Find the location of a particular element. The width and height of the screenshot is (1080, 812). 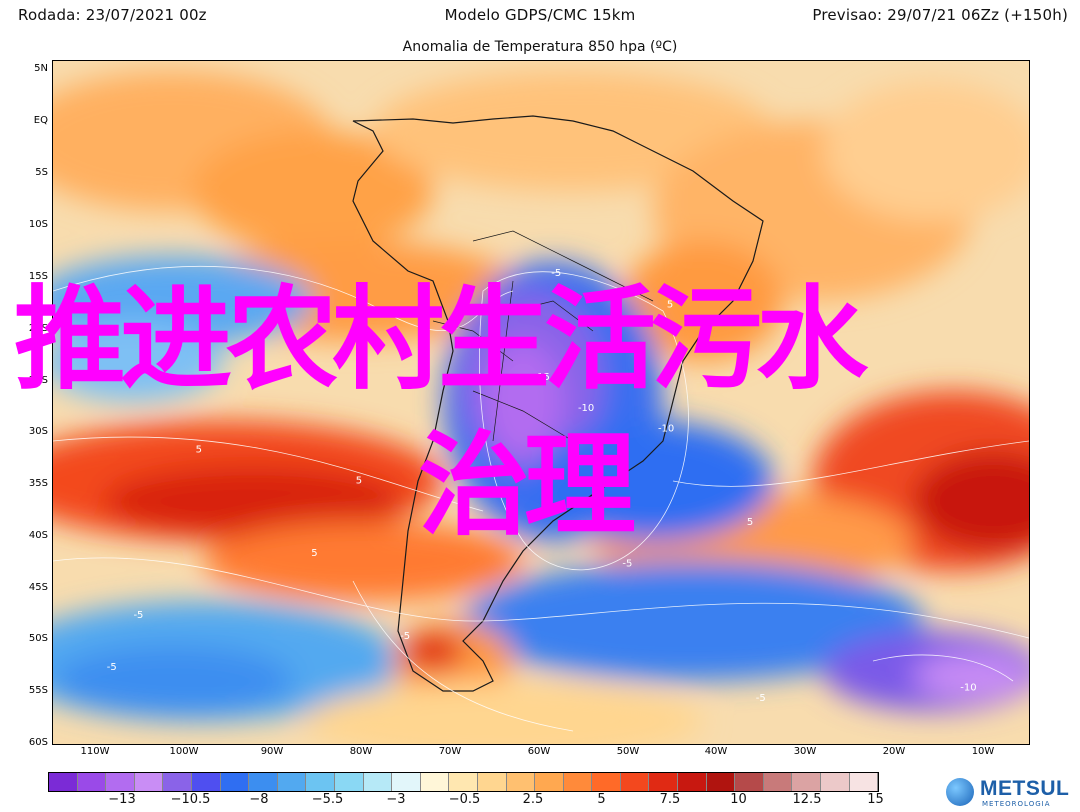

color-scale-tick-label: −5.5 is located at coordinates (327, 799).